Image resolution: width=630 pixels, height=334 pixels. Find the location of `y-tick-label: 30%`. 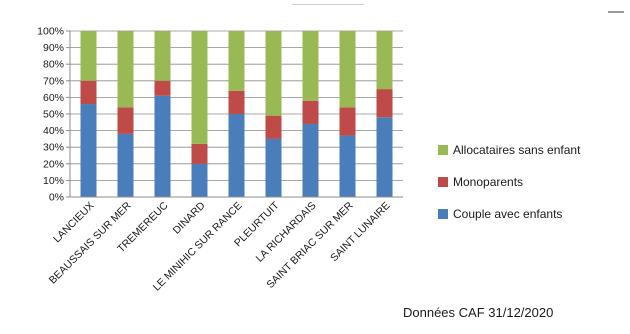

y-tick-label: 30% is located at coordinates (53, 148).